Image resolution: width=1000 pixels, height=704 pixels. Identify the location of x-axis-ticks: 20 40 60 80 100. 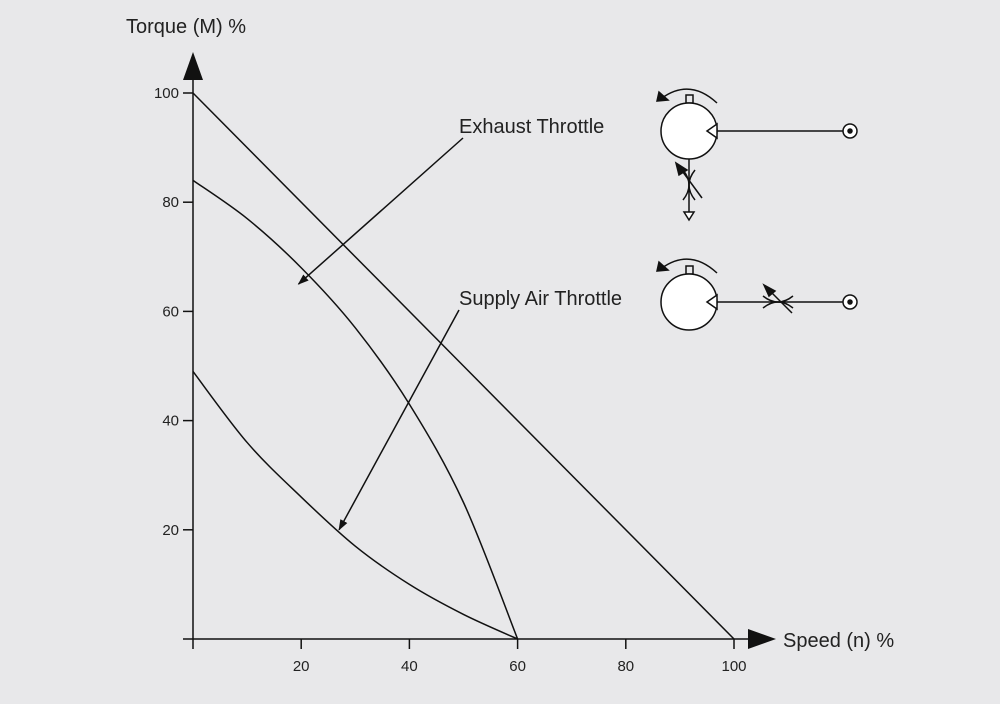
(520, 657).